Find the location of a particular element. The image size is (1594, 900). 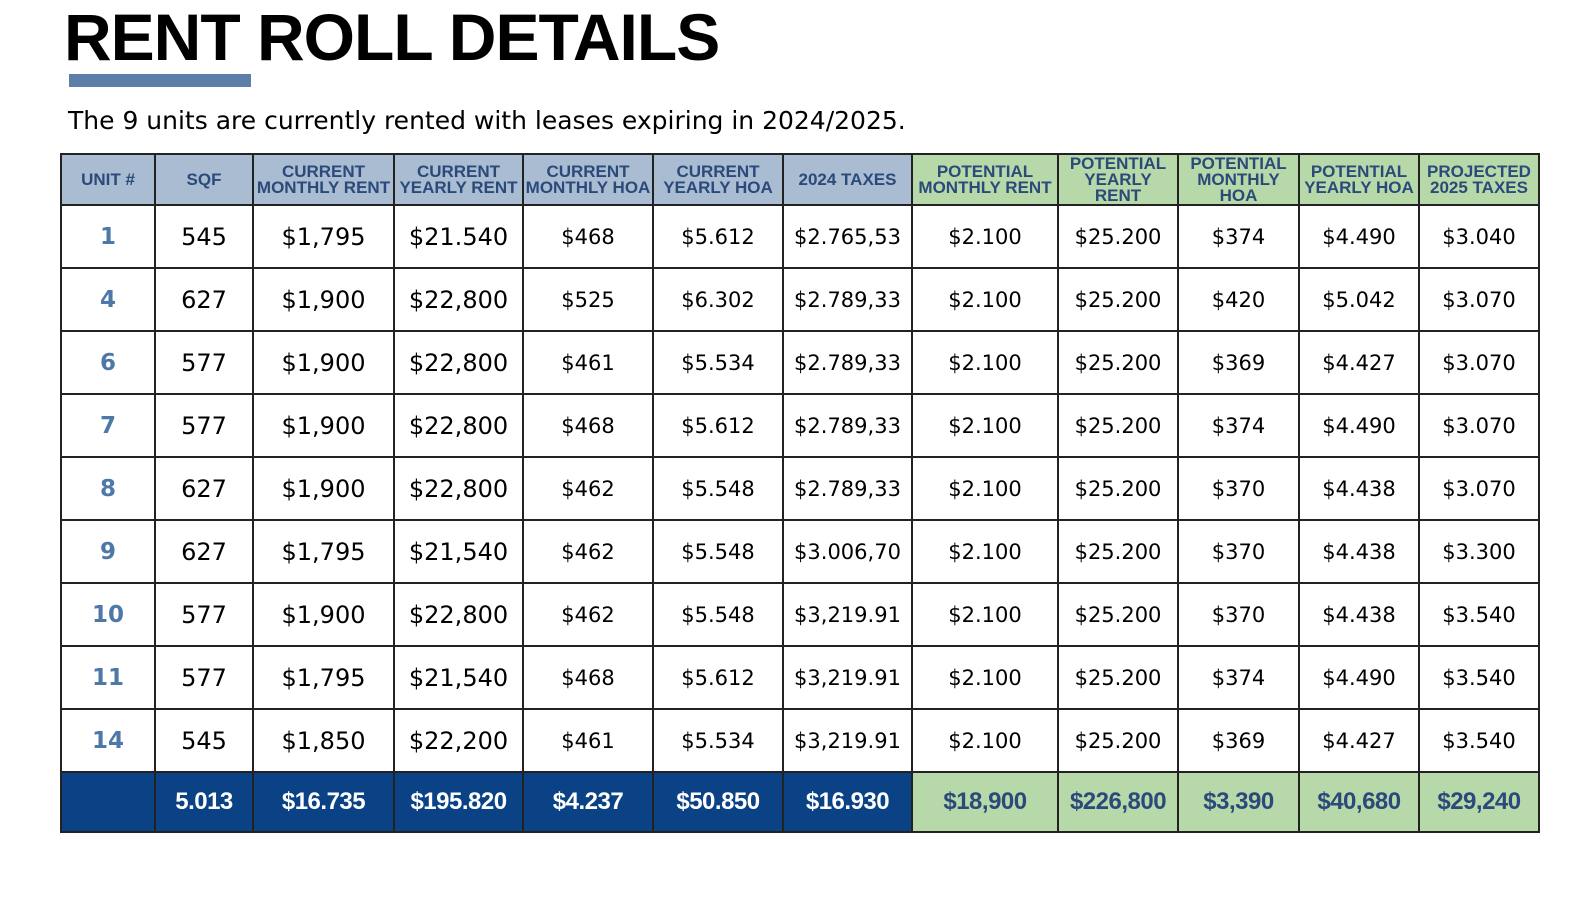

unit-number-cell: 6 is located at coordinates (108, 362).